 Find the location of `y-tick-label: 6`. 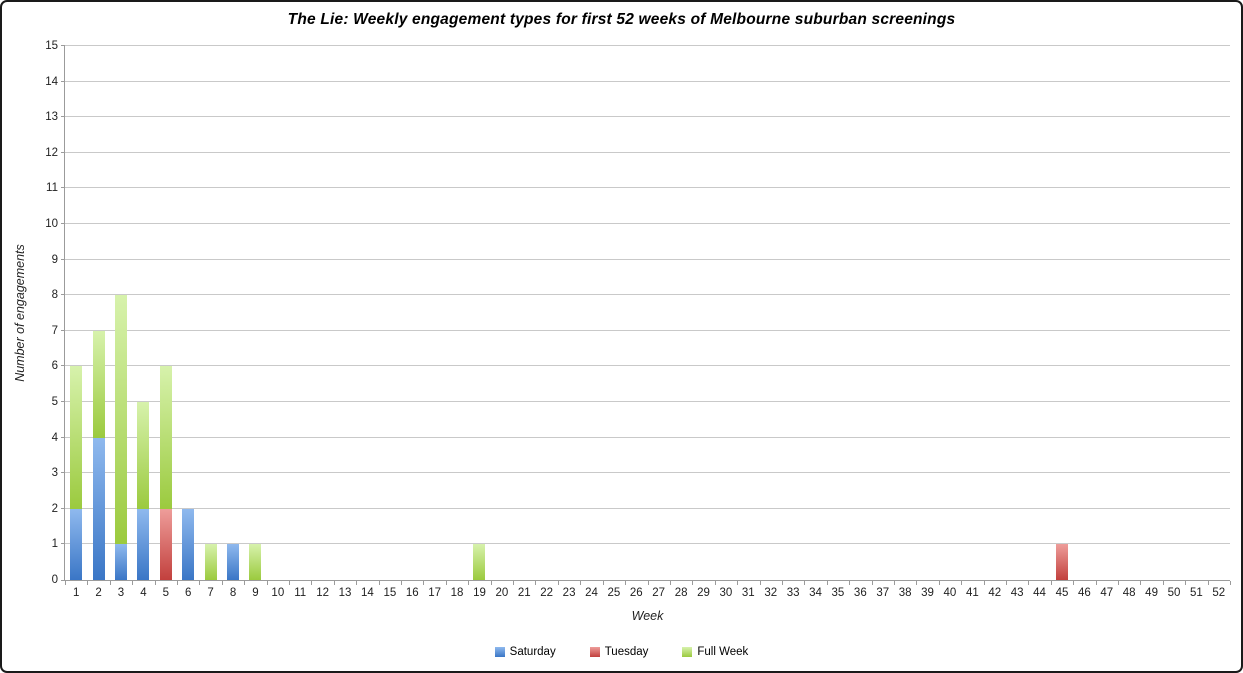

y-tick-label: 6 is located at coordinates (54, 366).